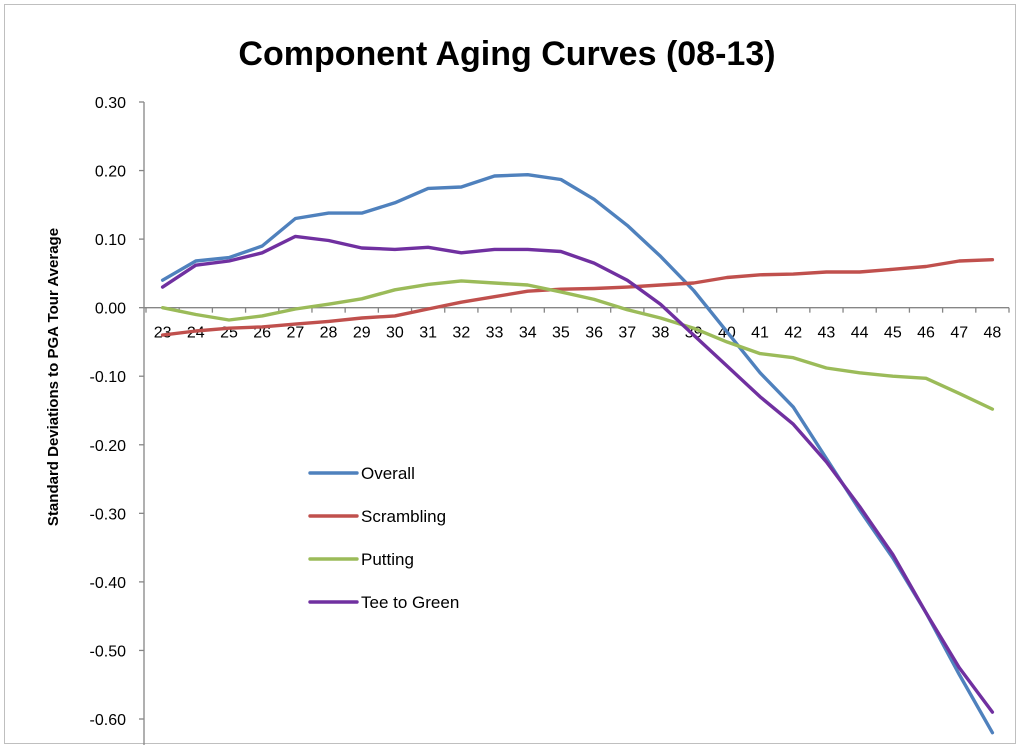  What do you see at coordinates (295, 333) in the screenshot?
I see `x-tick-label: 27` at bounding box center [295, 333].